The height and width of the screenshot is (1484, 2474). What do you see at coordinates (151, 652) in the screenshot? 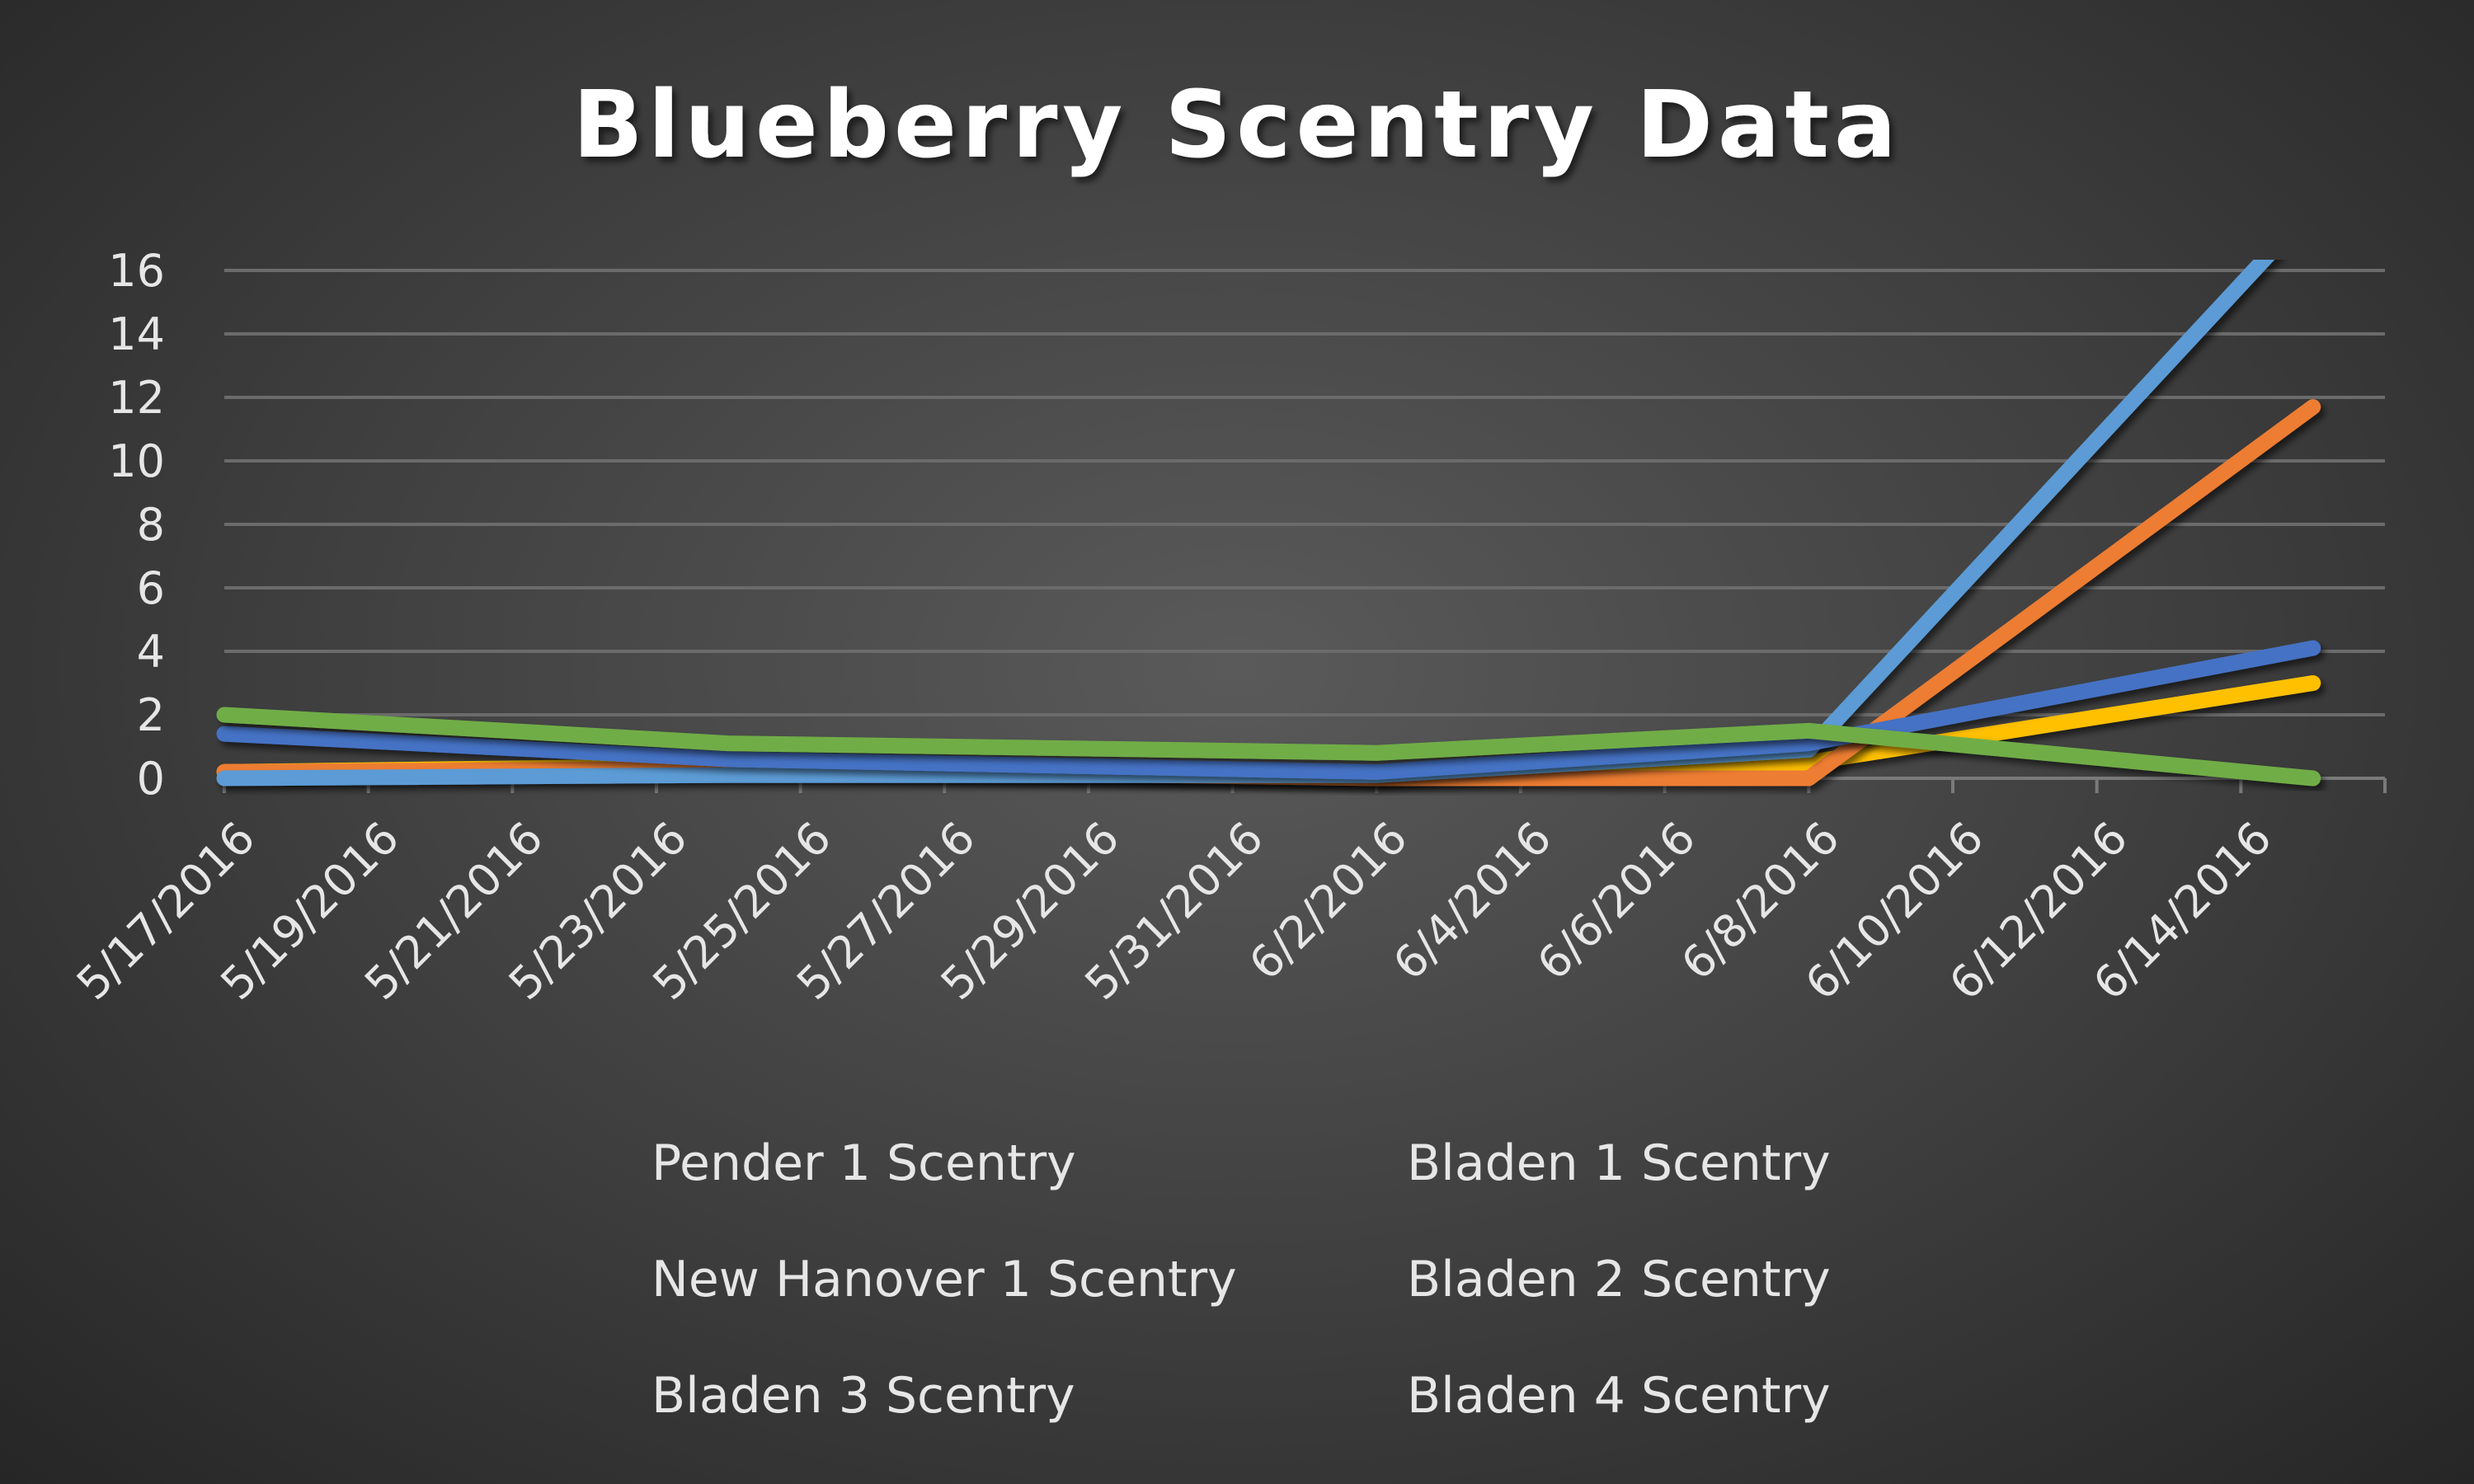
I see `y-tick-label: 4` at bounding box center [151, 652].